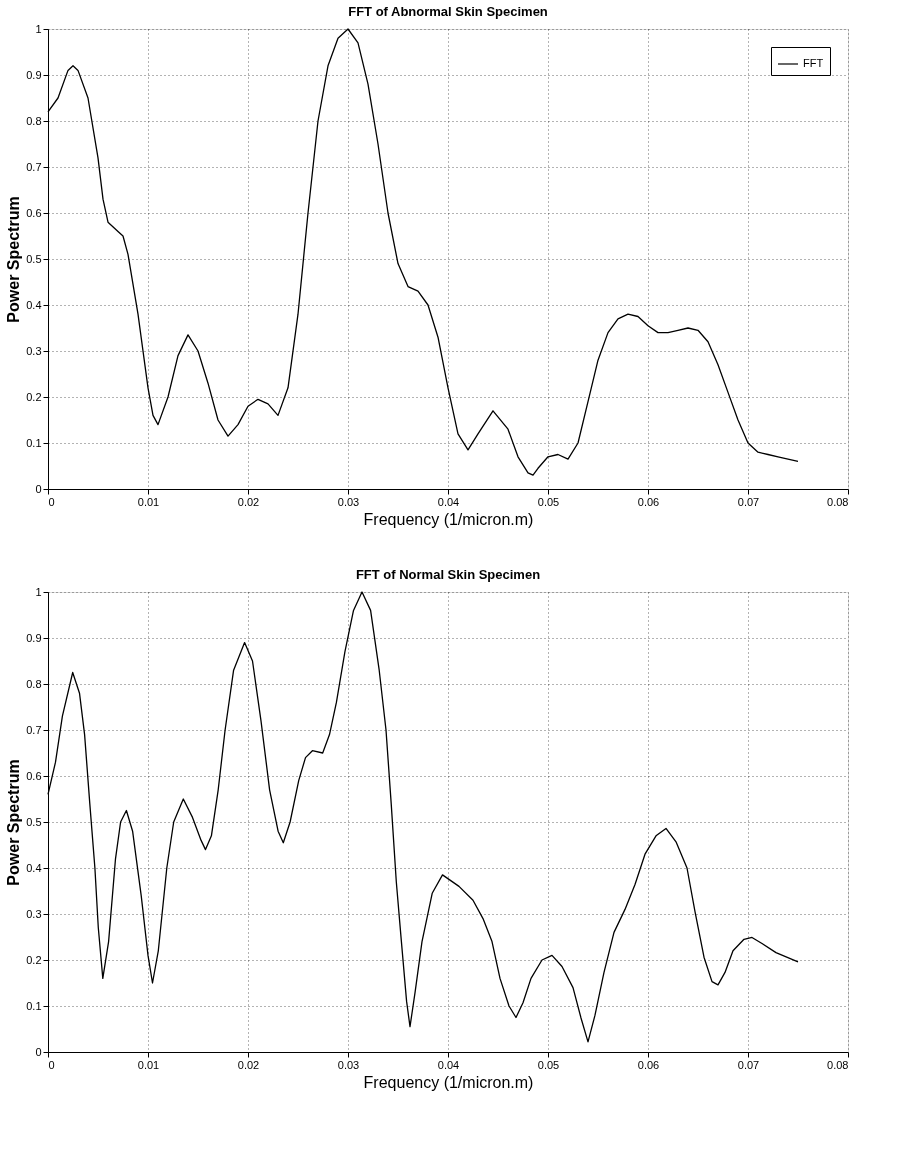 The width and height of the screenshot is (905, 1174). Describe the element at coordinates (813, 63) in the screenshot. I see `legend-label: FFT` at that location.